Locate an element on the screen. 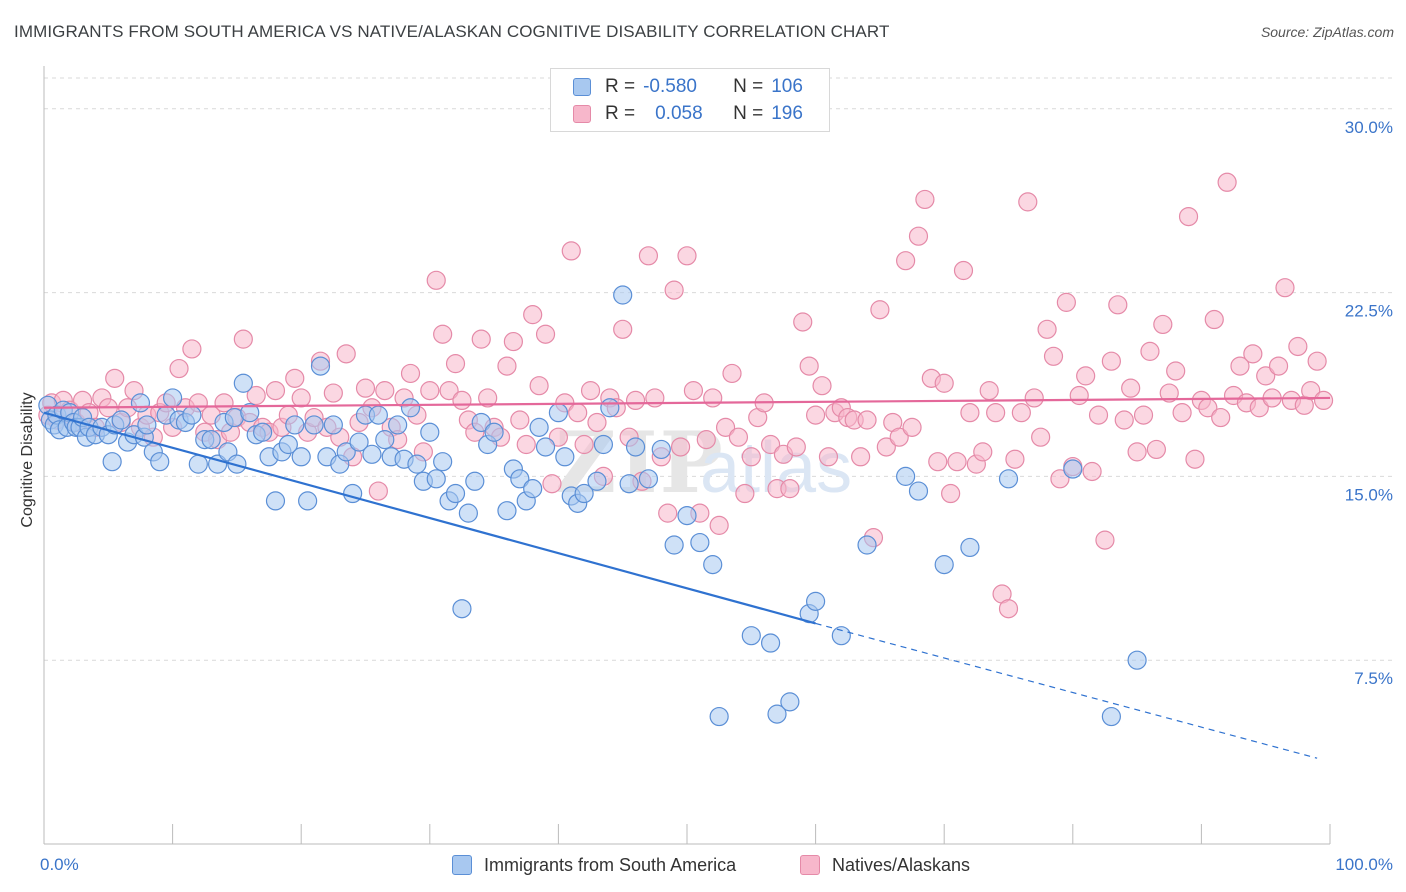 The image size is (1406, 892). correlation-legend: R = -0.580 N = 106 R = 0.058 N = 196 is located at coordinates (690, 100).